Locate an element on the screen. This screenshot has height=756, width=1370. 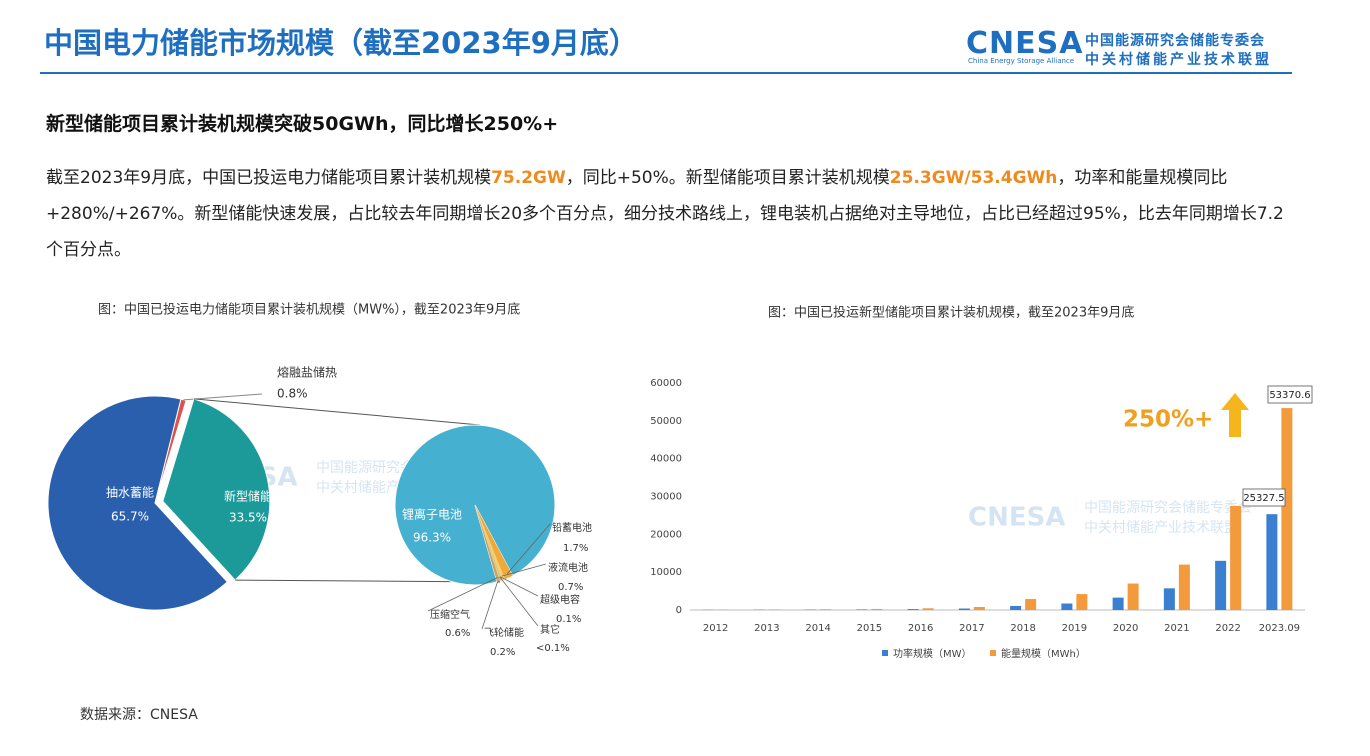
slice-value: 1.7% is located at coordinates (575, 548).